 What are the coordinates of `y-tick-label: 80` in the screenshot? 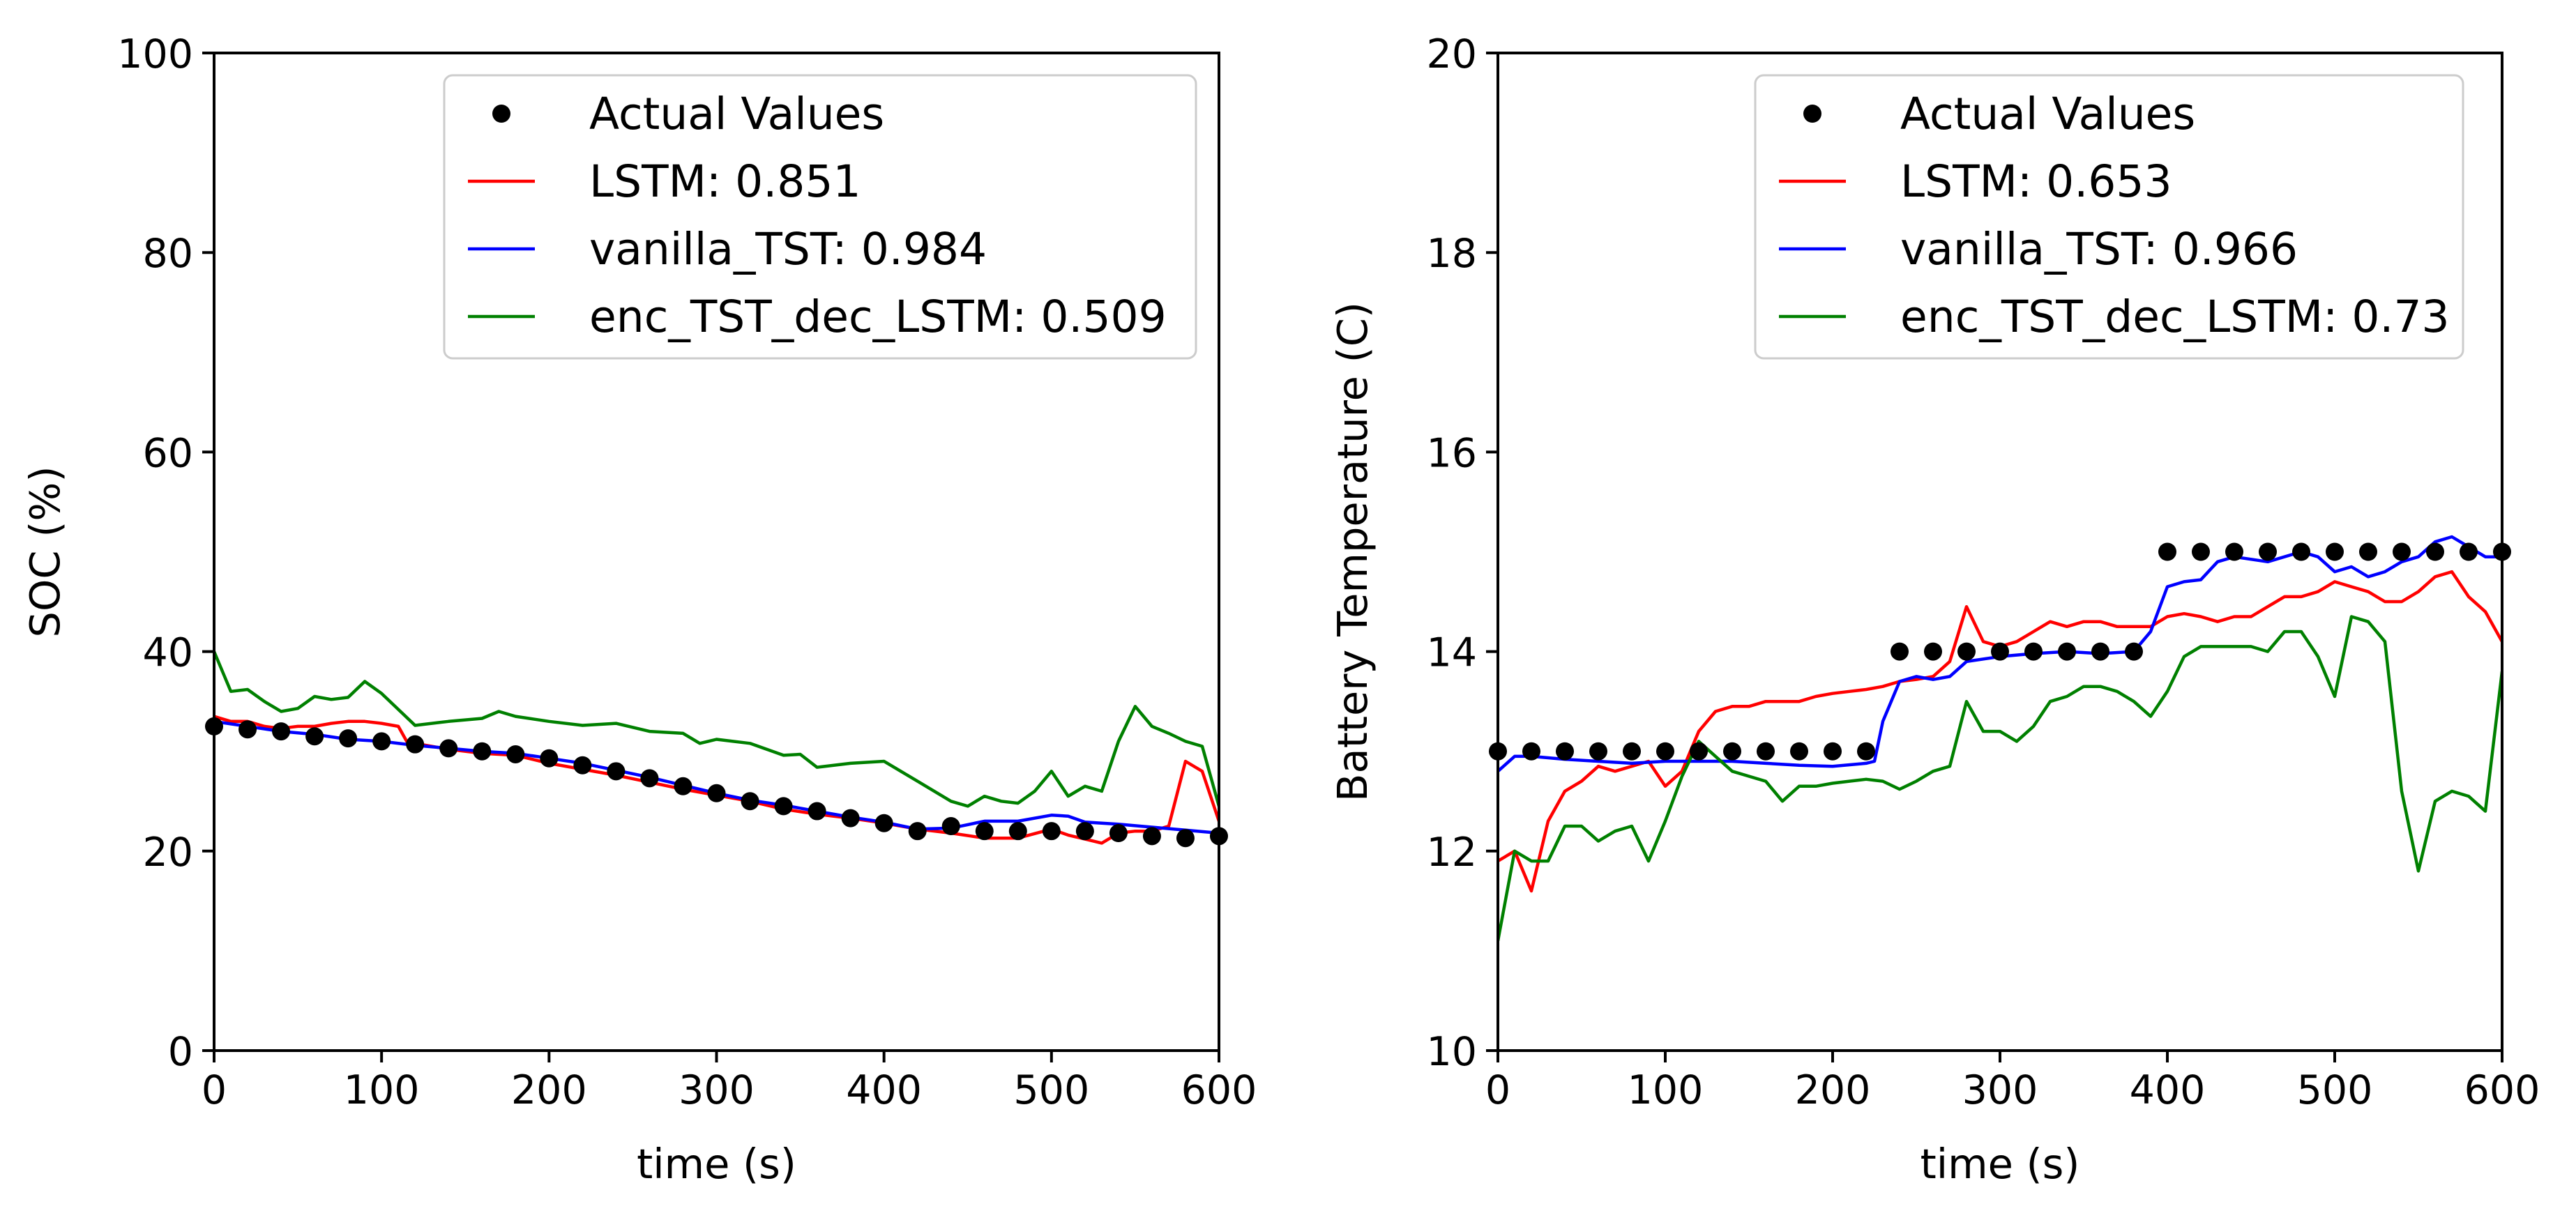 It's located at (167, 254).